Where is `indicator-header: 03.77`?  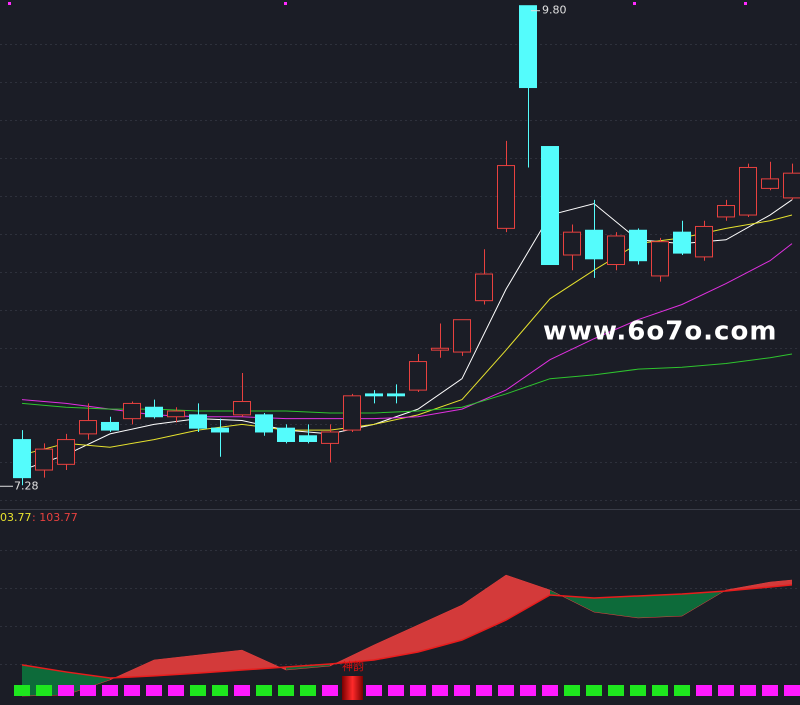
indicator-header: 03.77 is located at coordinates (16, 517).